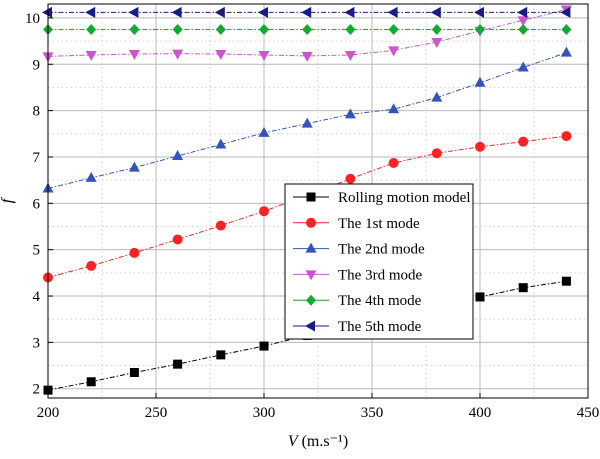 The image size is (600, 459). What do you see at coordinates (294, 441) in the screenshot?
I see `x-axis-label-var: V` at bounding box center [294, 441].